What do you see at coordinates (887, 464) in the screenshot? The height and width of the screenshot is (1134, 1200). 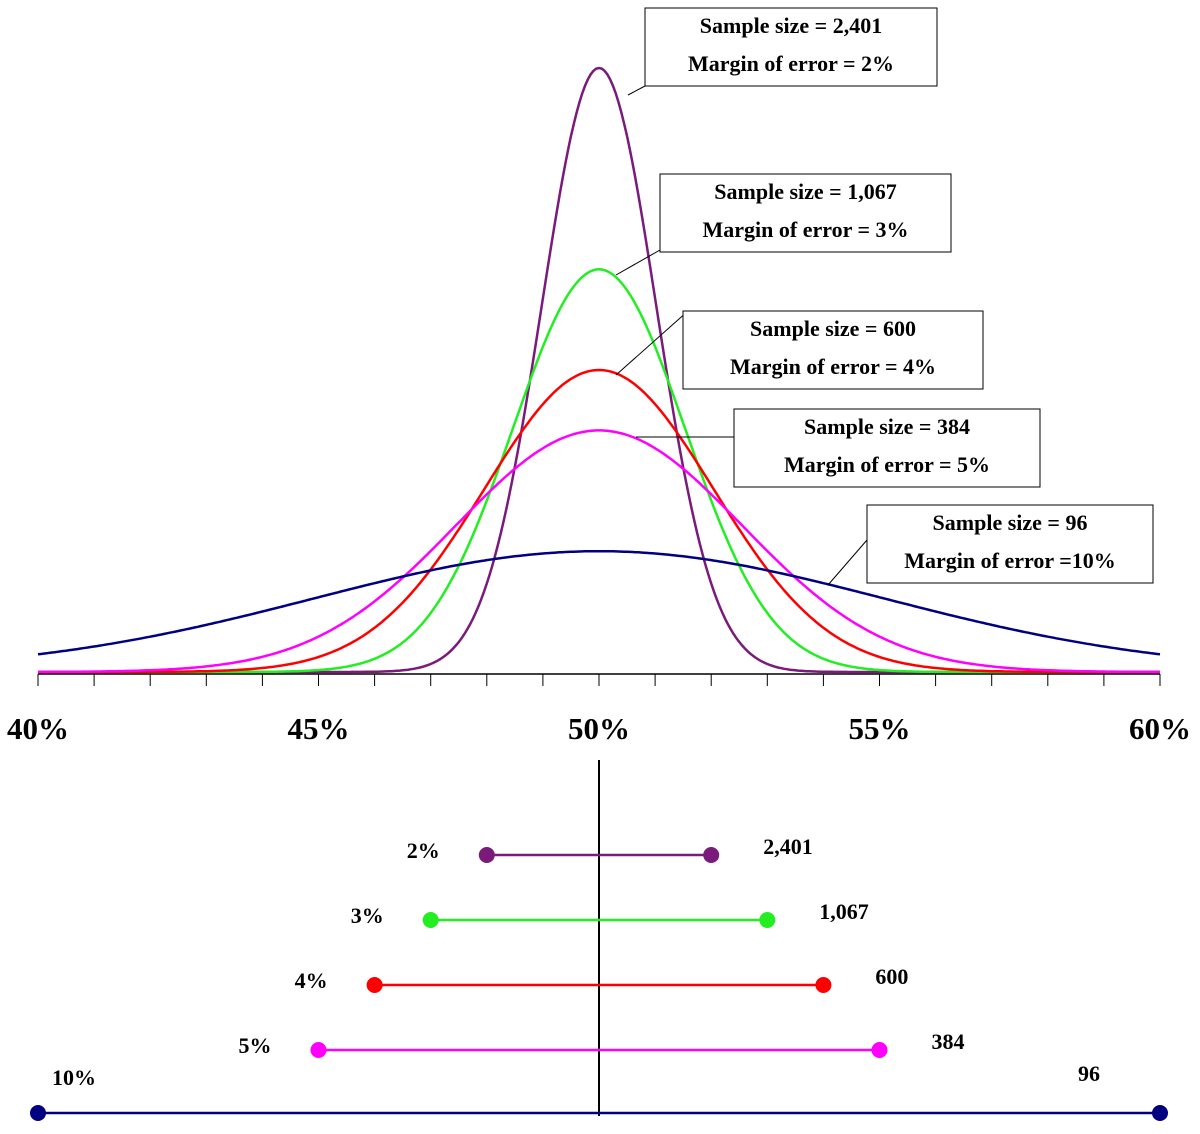 I see `annotation-text: Margin of error = 5%` at bounding box center [887, 464].